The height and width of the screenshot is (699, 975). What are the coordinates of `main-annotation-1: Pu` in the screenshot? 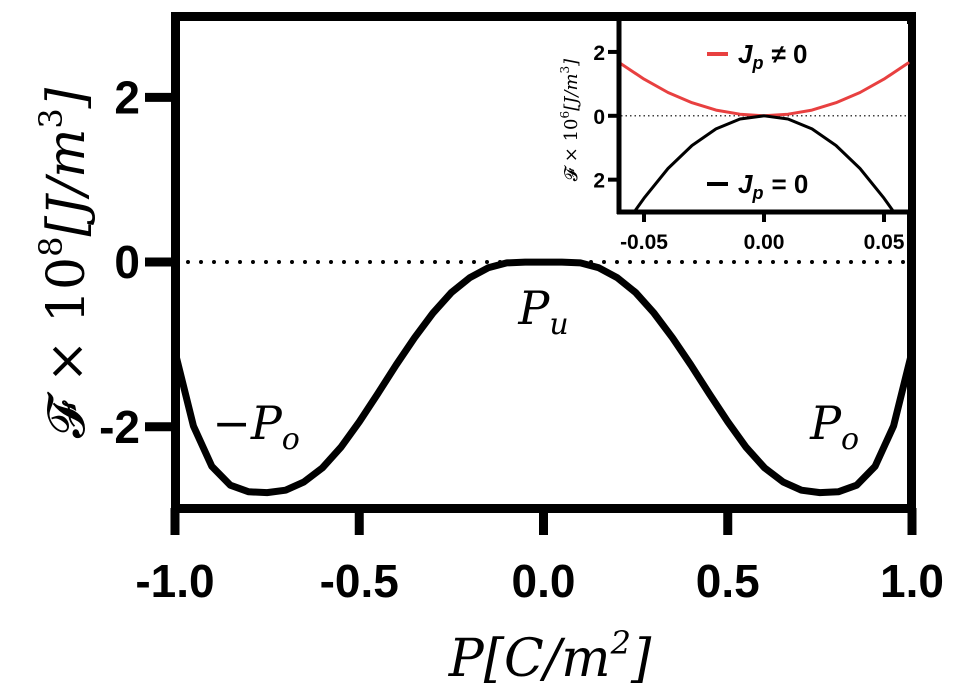 It's located at (542, 311).